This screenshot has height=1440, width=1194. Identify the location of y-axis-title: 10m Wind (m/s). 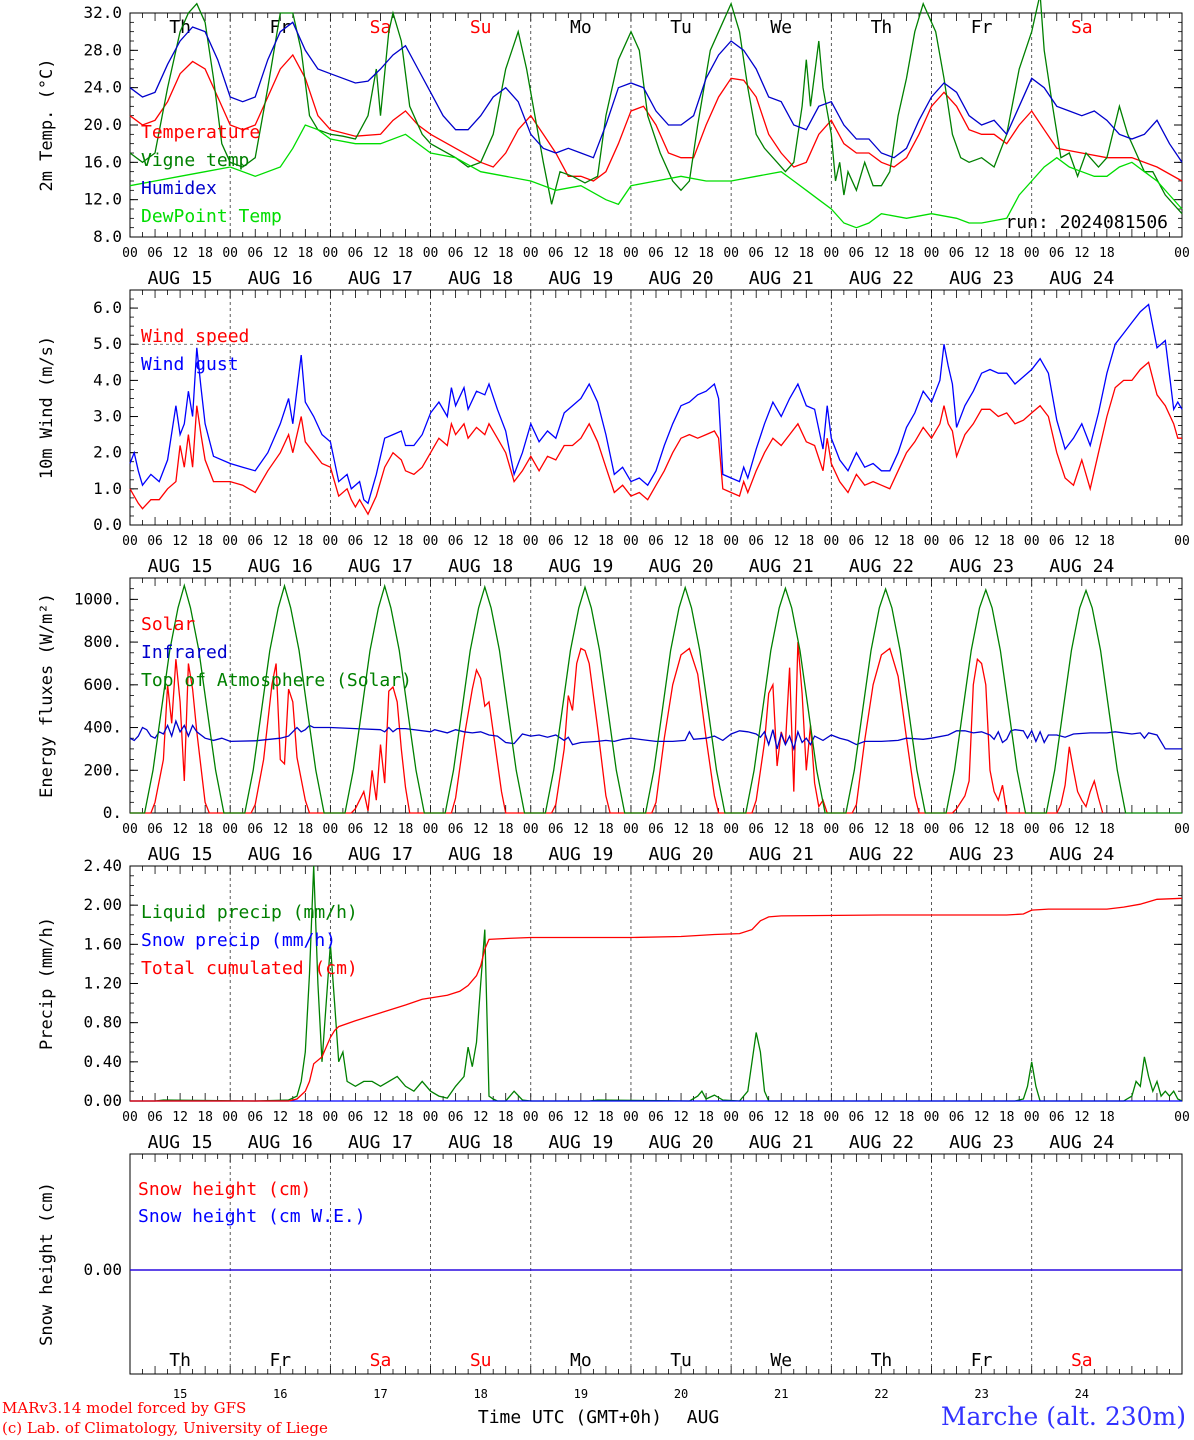
(47, 407).